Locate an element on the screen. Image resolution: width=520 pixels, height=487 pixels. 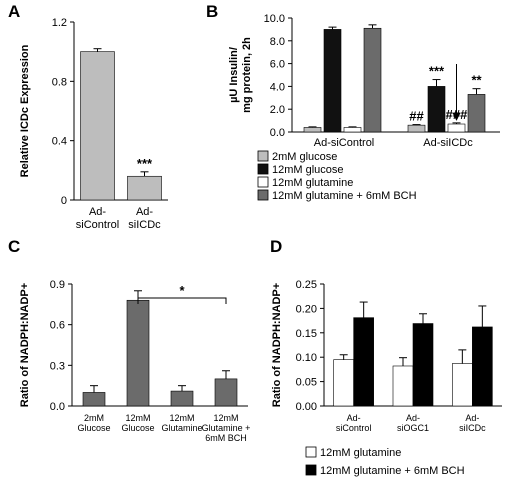
y-tick-label: 0.20 is located at coordinates (306, 309).